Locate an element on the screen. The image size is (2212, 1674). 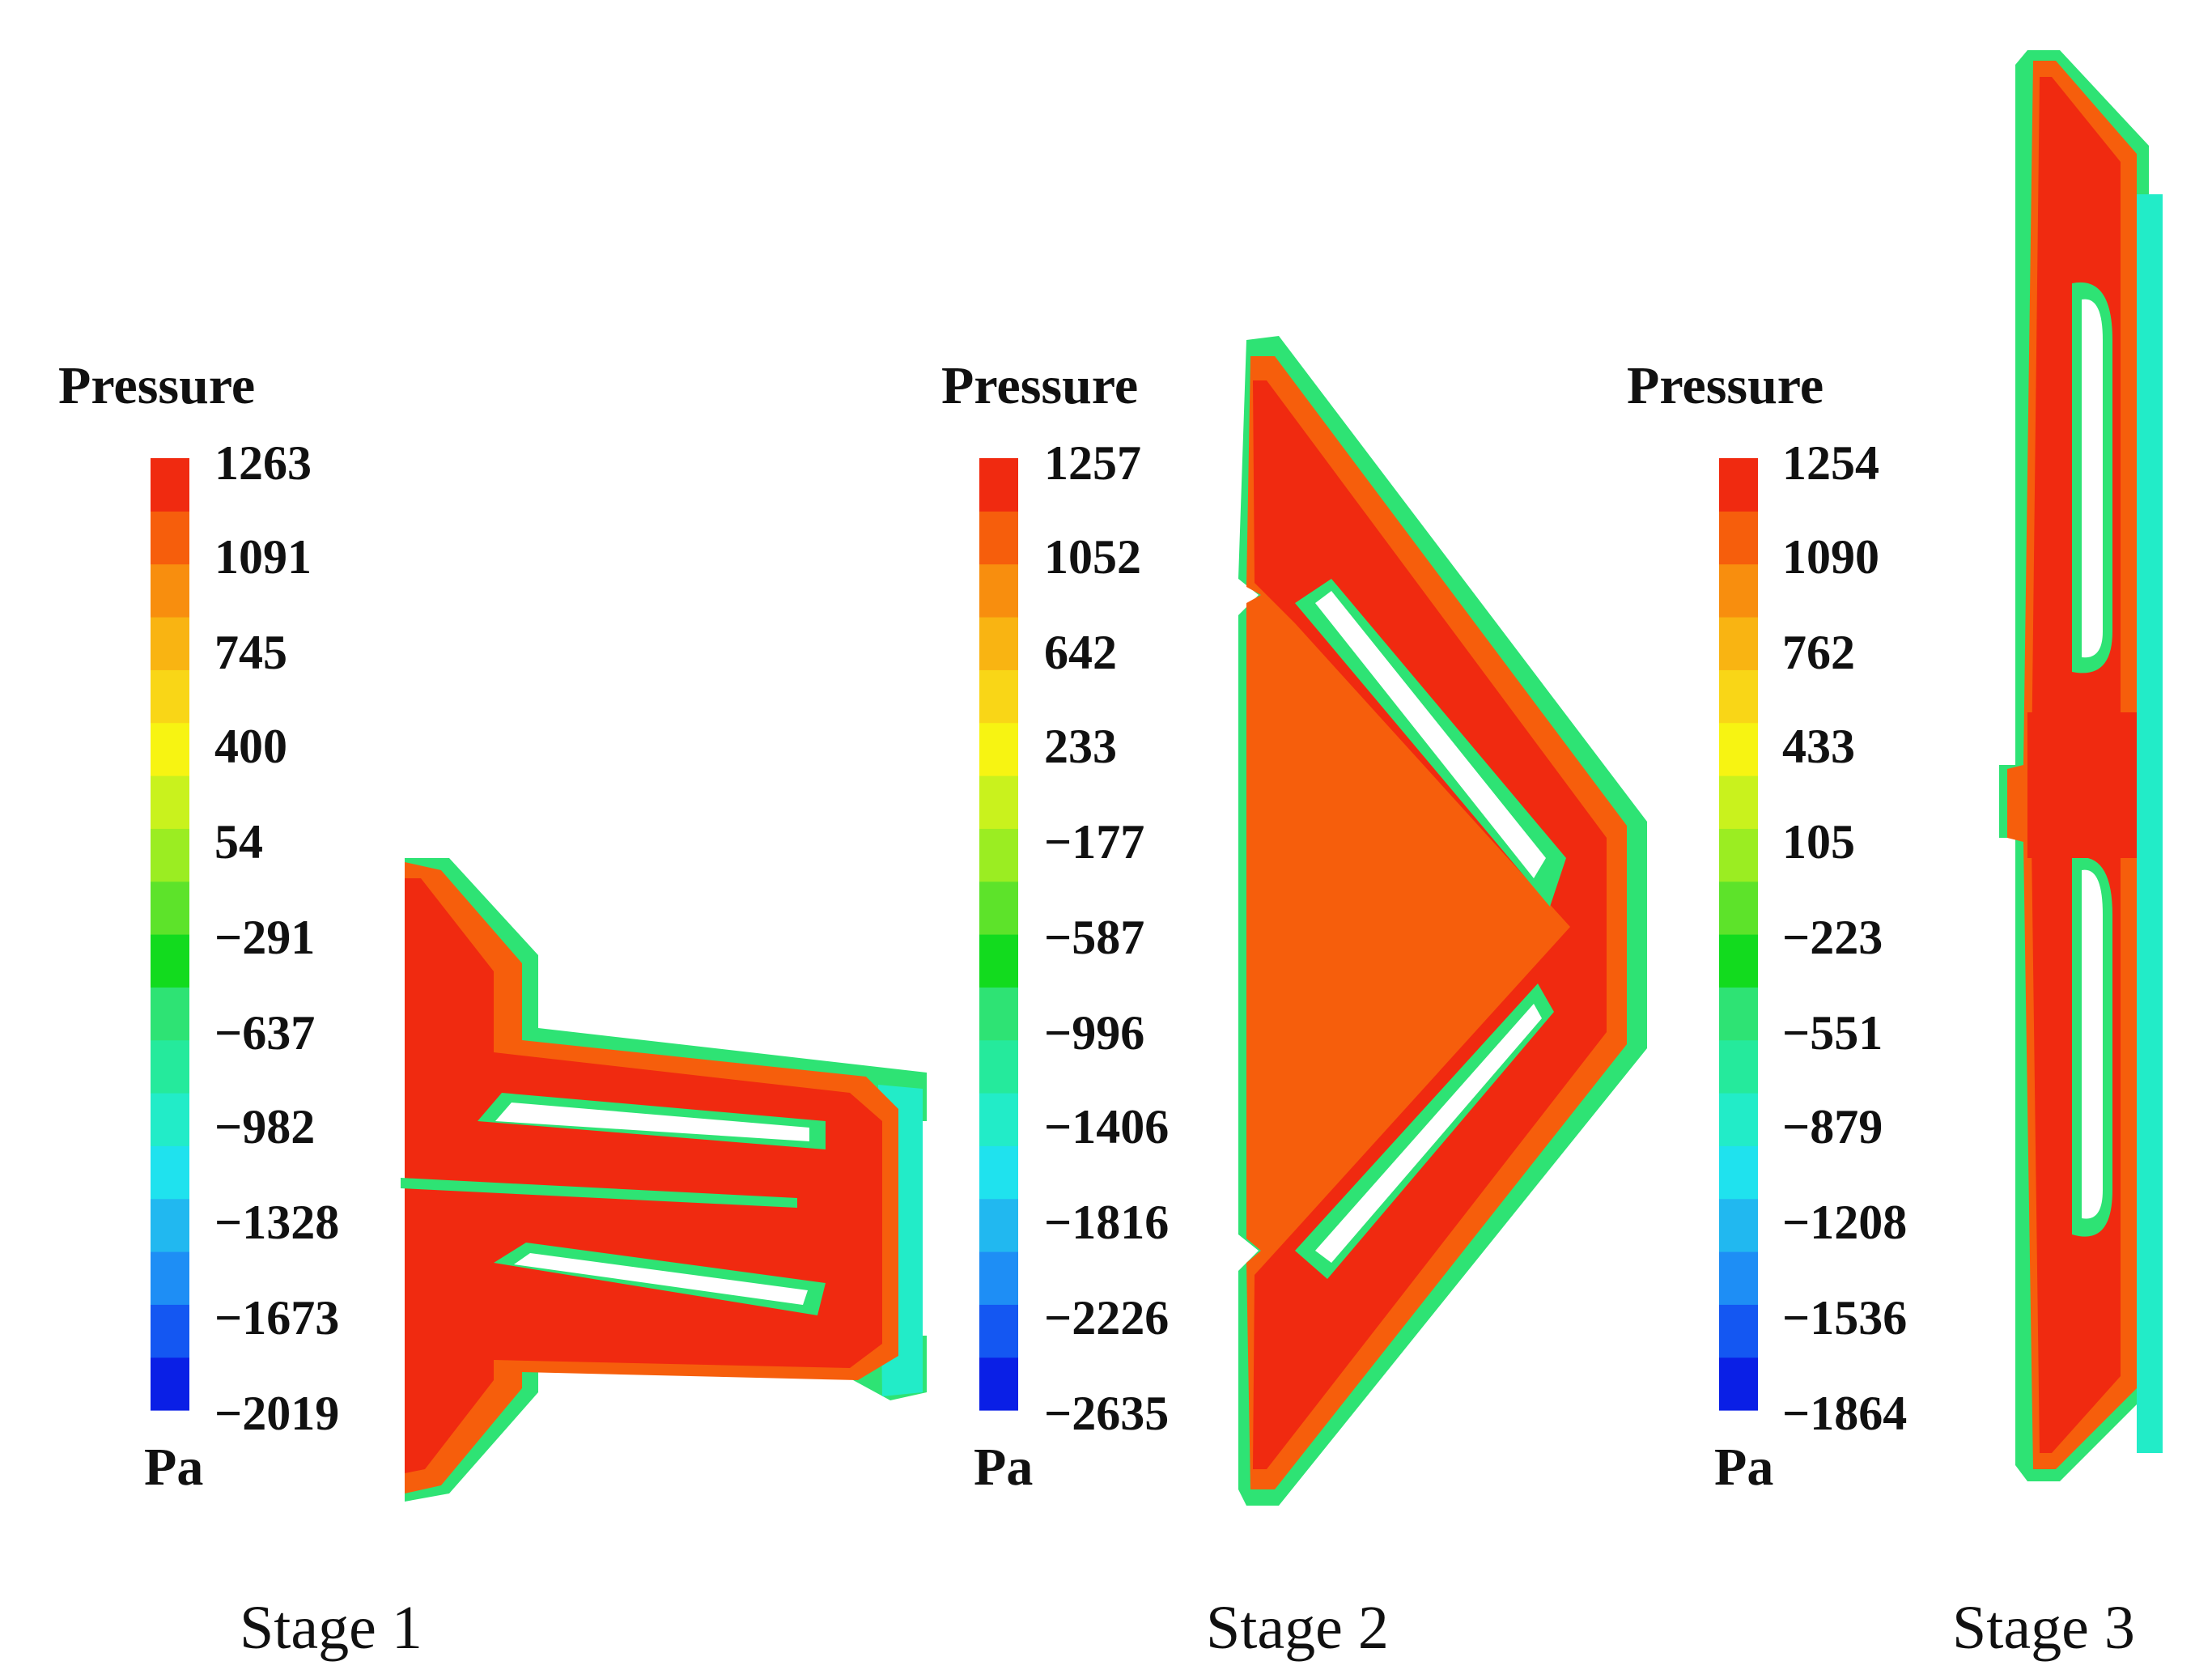
tick-label: −1328 is located at coordinates (276, 1222).